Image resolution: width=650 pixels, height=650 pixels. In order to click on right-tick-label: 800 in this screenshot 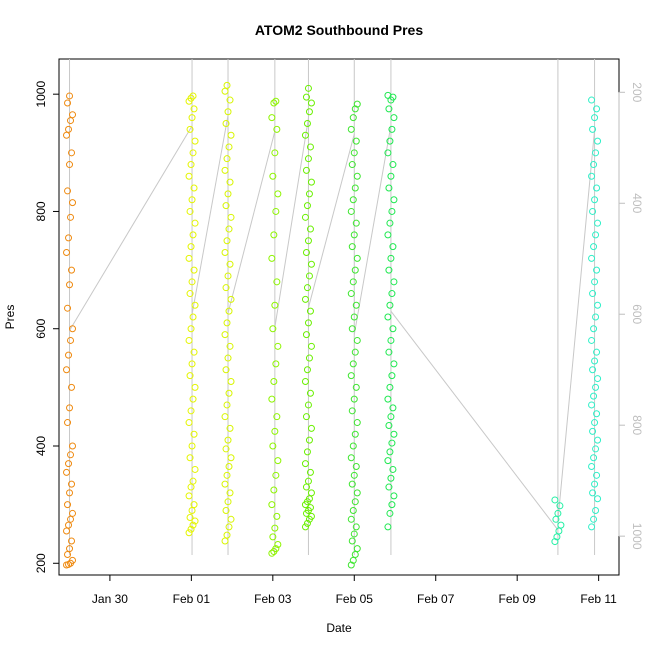, I will do `click(637, 425)`.